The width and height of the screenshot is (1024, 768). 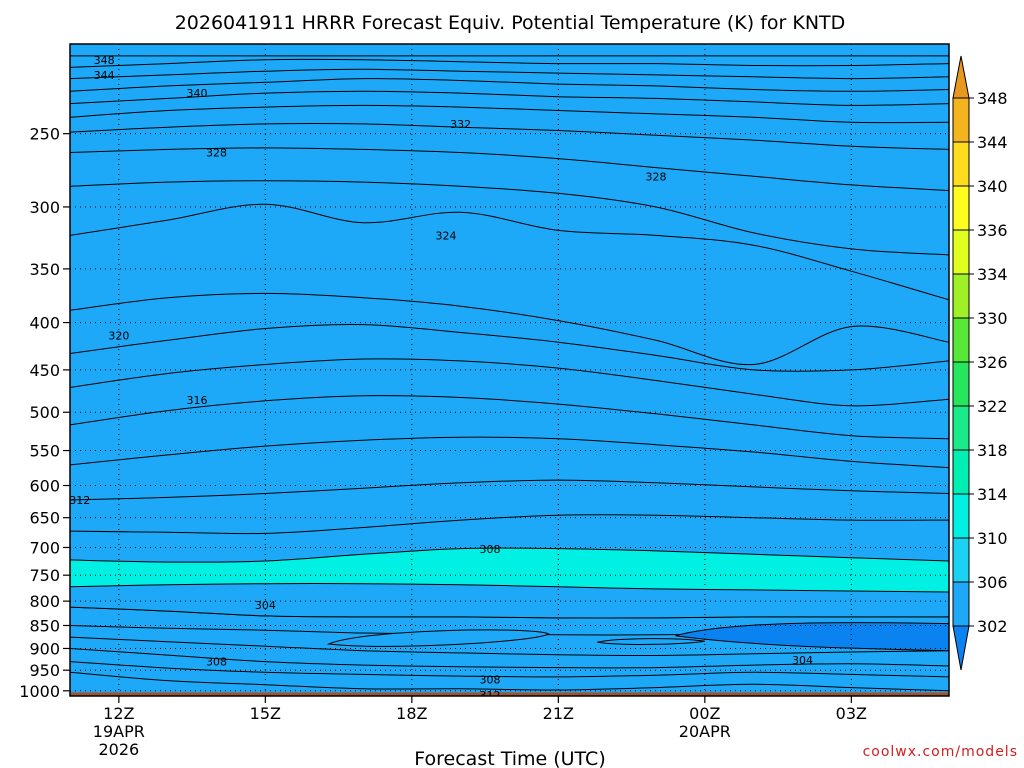 I want to click on x-axis-title: Forecast Time (UTC), so click(x=509, y=758).